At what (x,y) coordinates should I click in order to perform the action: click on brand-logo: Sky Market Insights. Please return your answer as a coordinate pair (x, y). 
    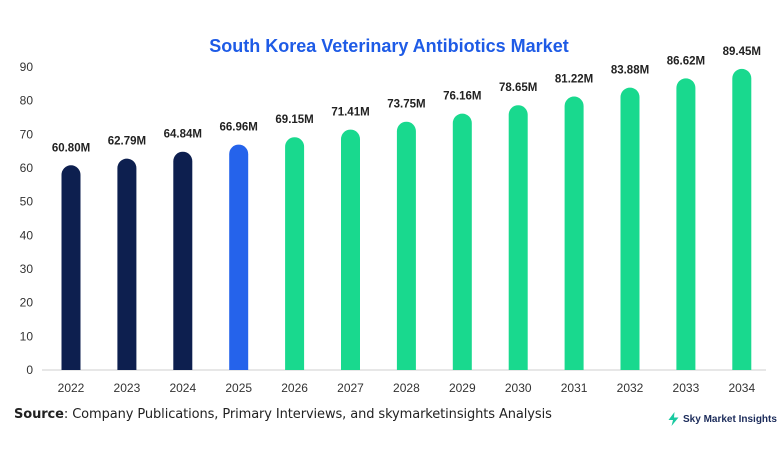
    Looking at the image, I should click on (722, 419).